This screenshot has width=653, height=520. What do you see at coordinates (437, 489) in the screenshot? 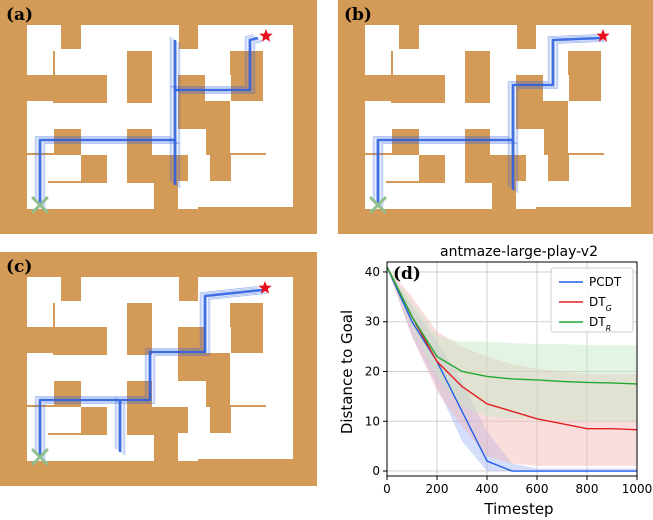
I see `x-tick-label: 200` at bounding box center [437, 489].